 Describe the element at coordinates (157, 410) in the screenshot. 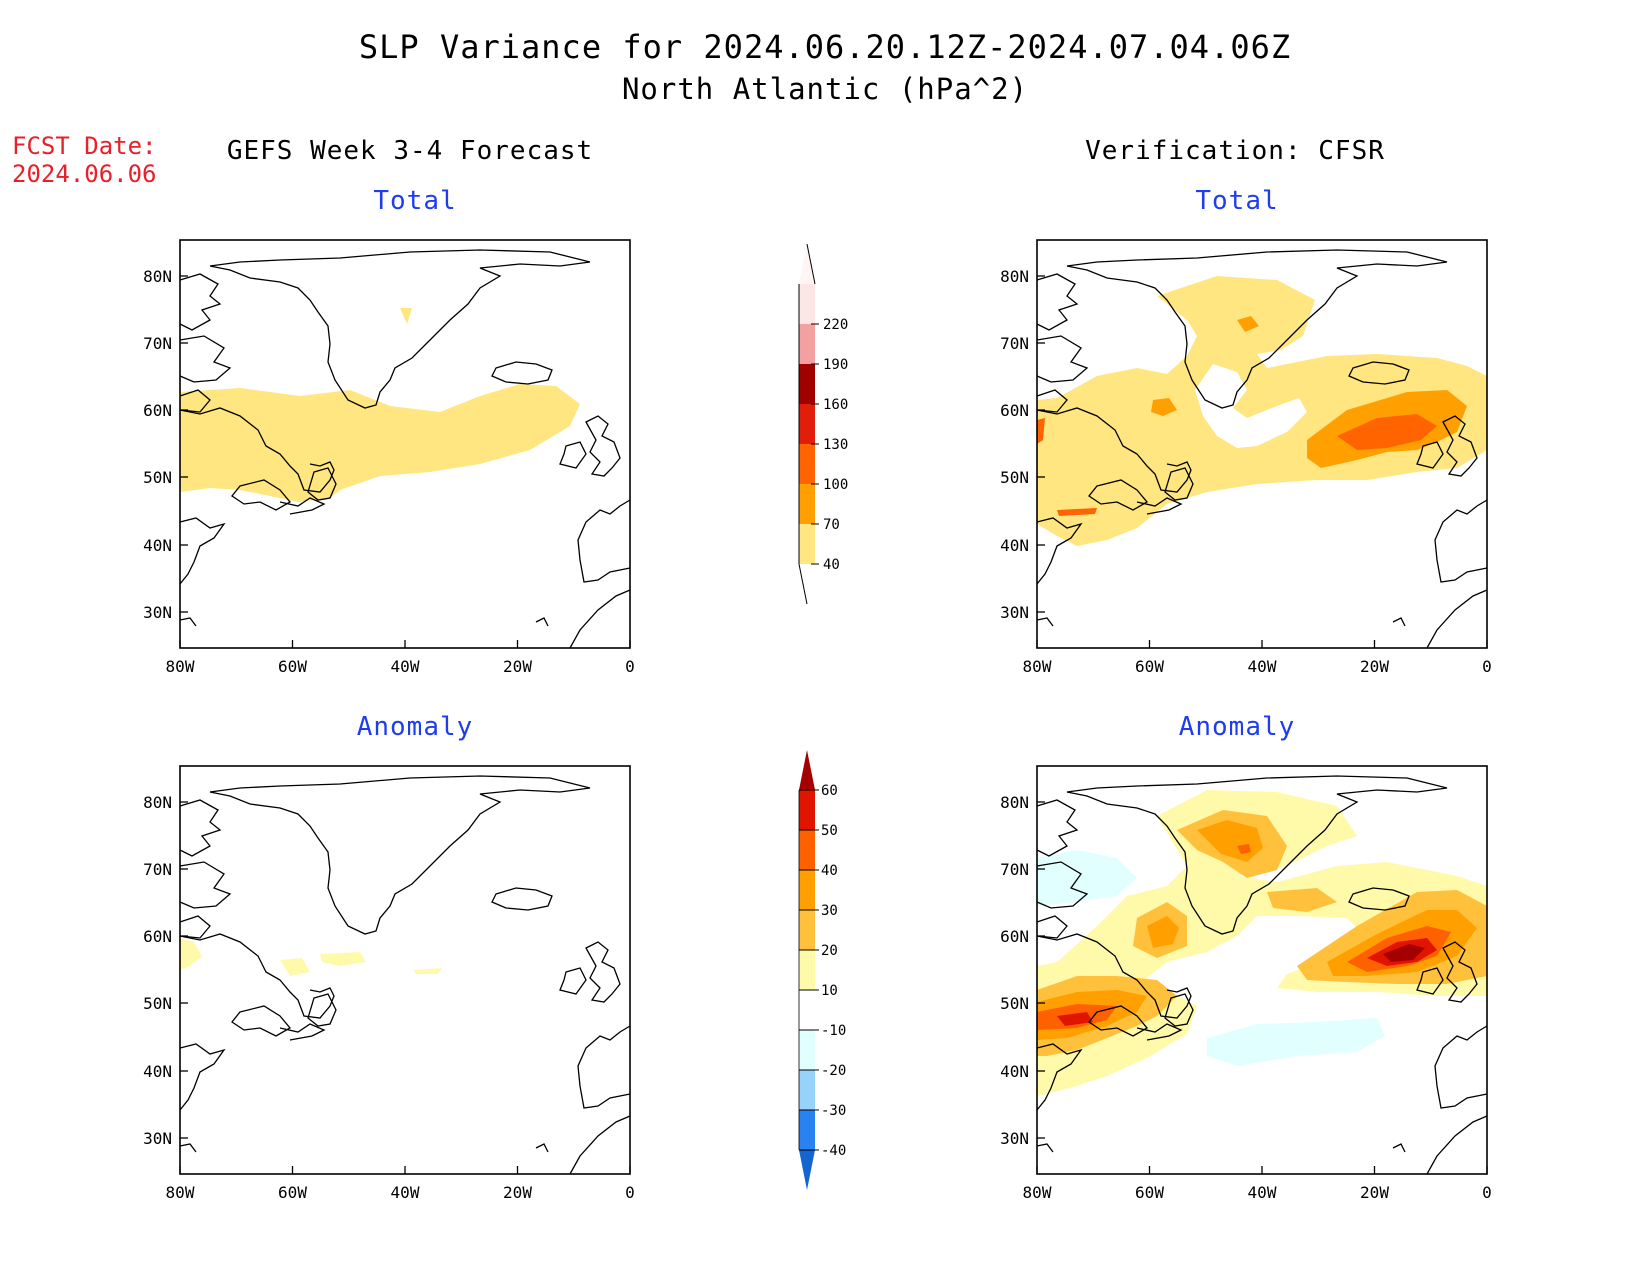

I see `y-tick-label-top-left: 60N` at that location.